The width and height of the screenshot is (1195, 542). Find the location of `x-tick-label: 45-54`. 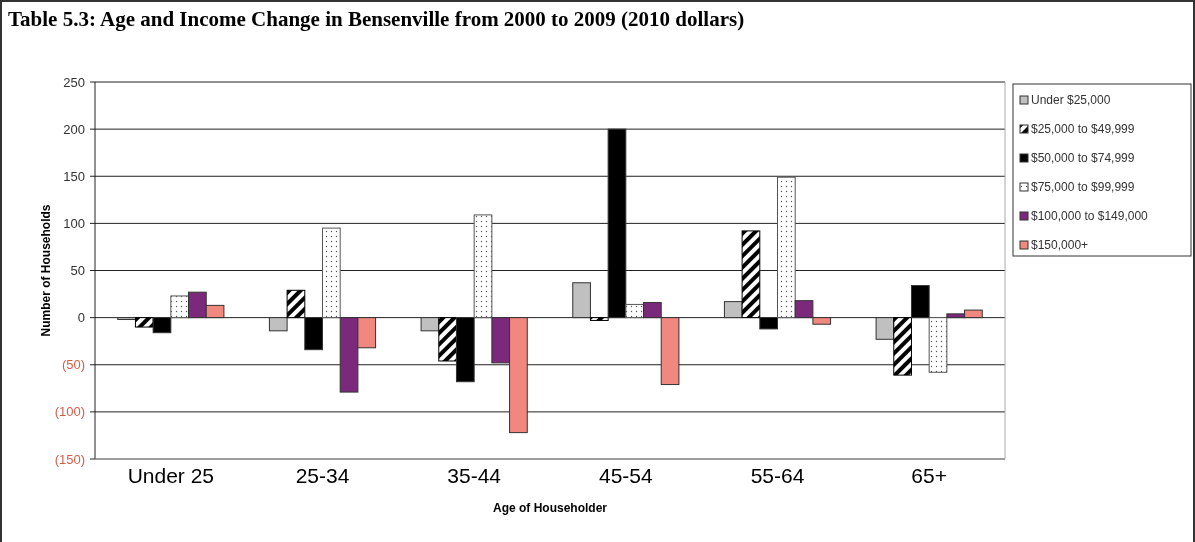

x-tick-label: 45-54 is located at coordinates (625, 475).